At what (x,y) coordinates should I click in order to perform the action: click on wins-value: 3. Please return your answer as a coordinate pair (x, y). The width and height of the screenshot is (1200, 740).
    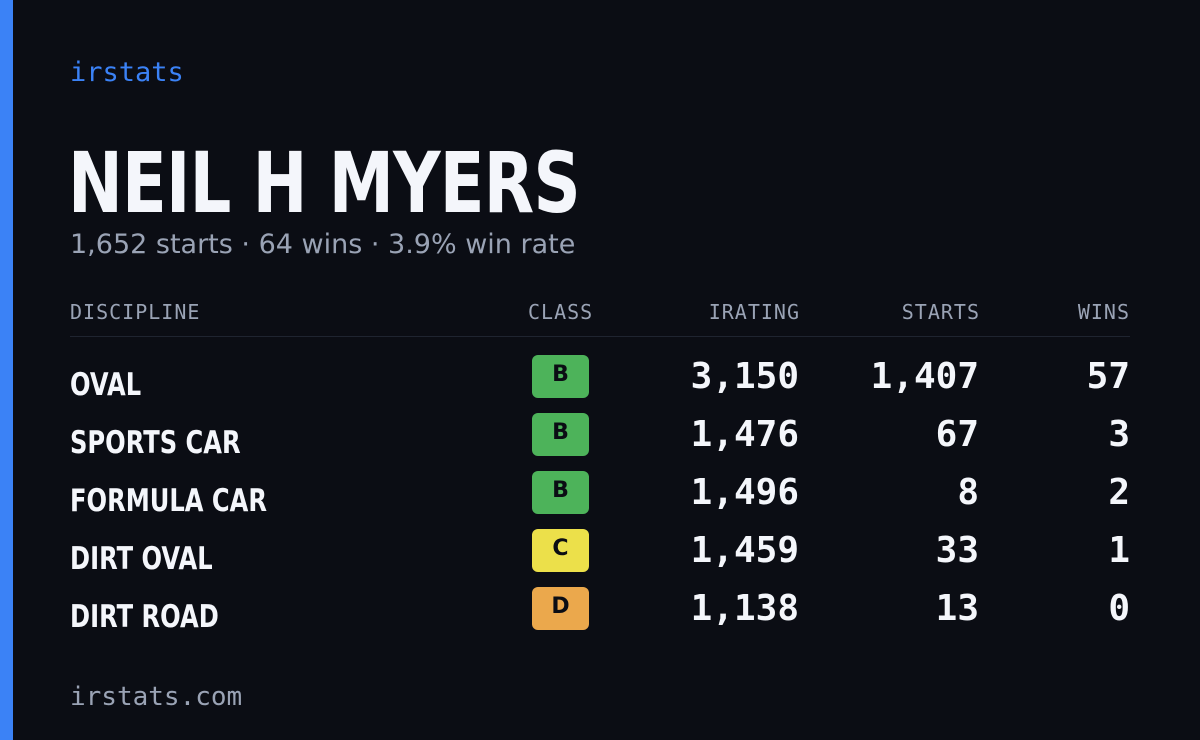
    Looking at the image, I should click on (1119, 434).